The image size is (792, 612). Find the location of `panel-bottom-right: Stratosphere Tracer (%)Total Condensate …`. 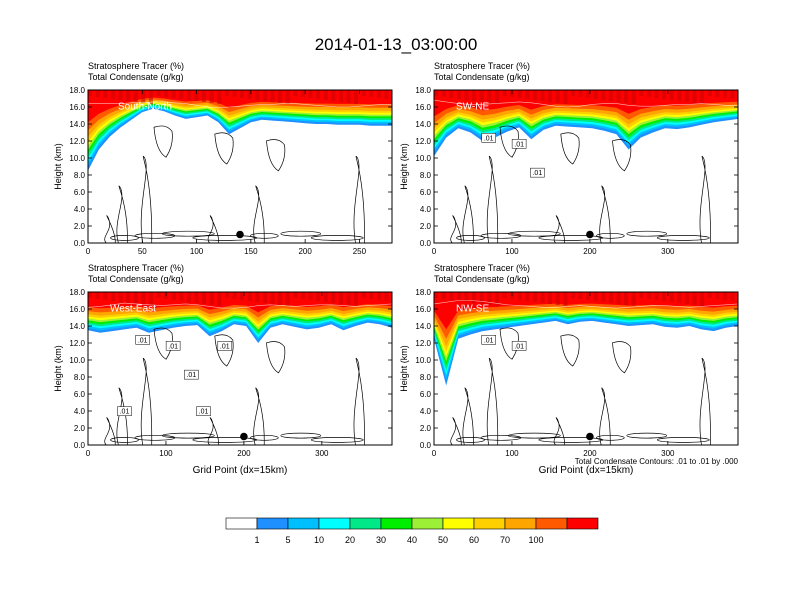

panel-bottom-right: Stratosphere Tracer (%)Total Condensate … is located at coordinates (569, 369).